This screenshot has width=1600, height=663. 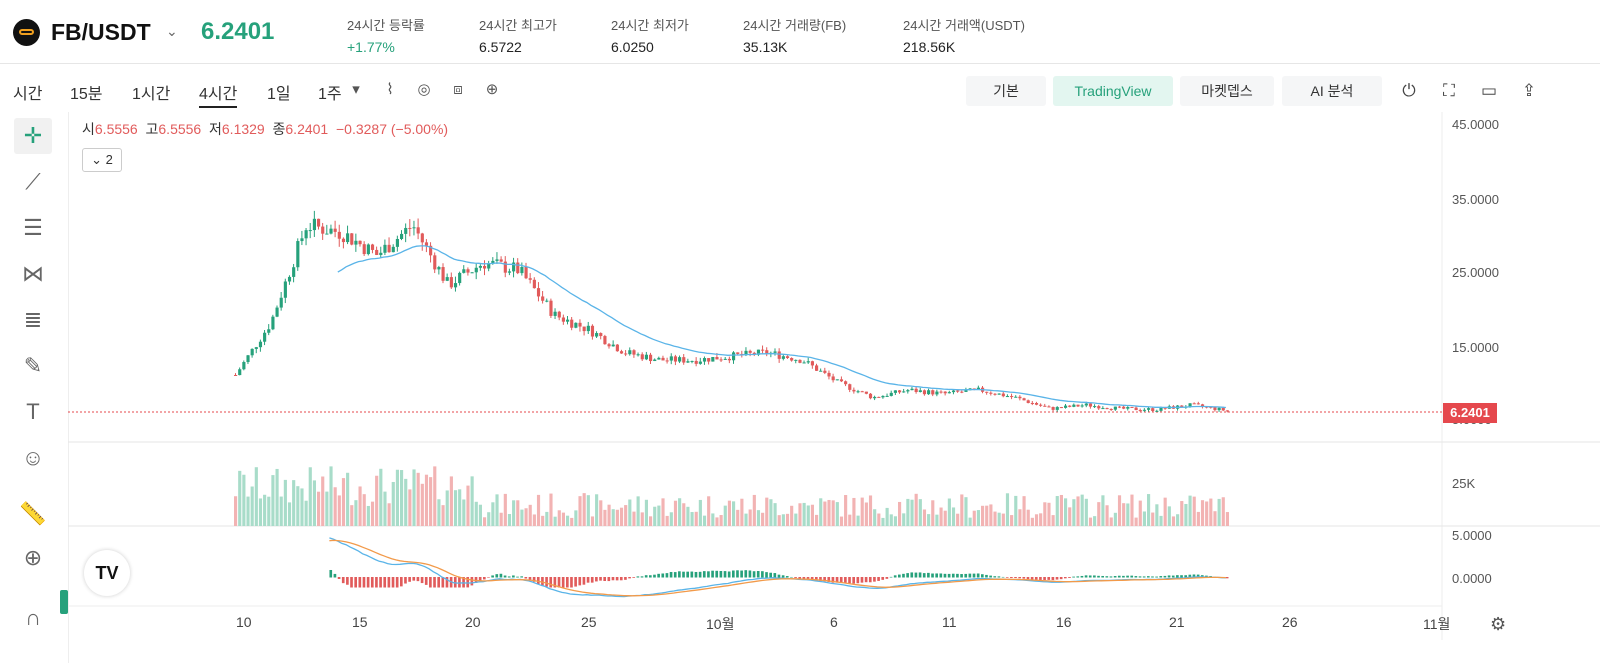 What do you see at coordinates (33, 181) in the screenshot?
I see `trendline-icon: ⟋` at bounding box center [33, 181].